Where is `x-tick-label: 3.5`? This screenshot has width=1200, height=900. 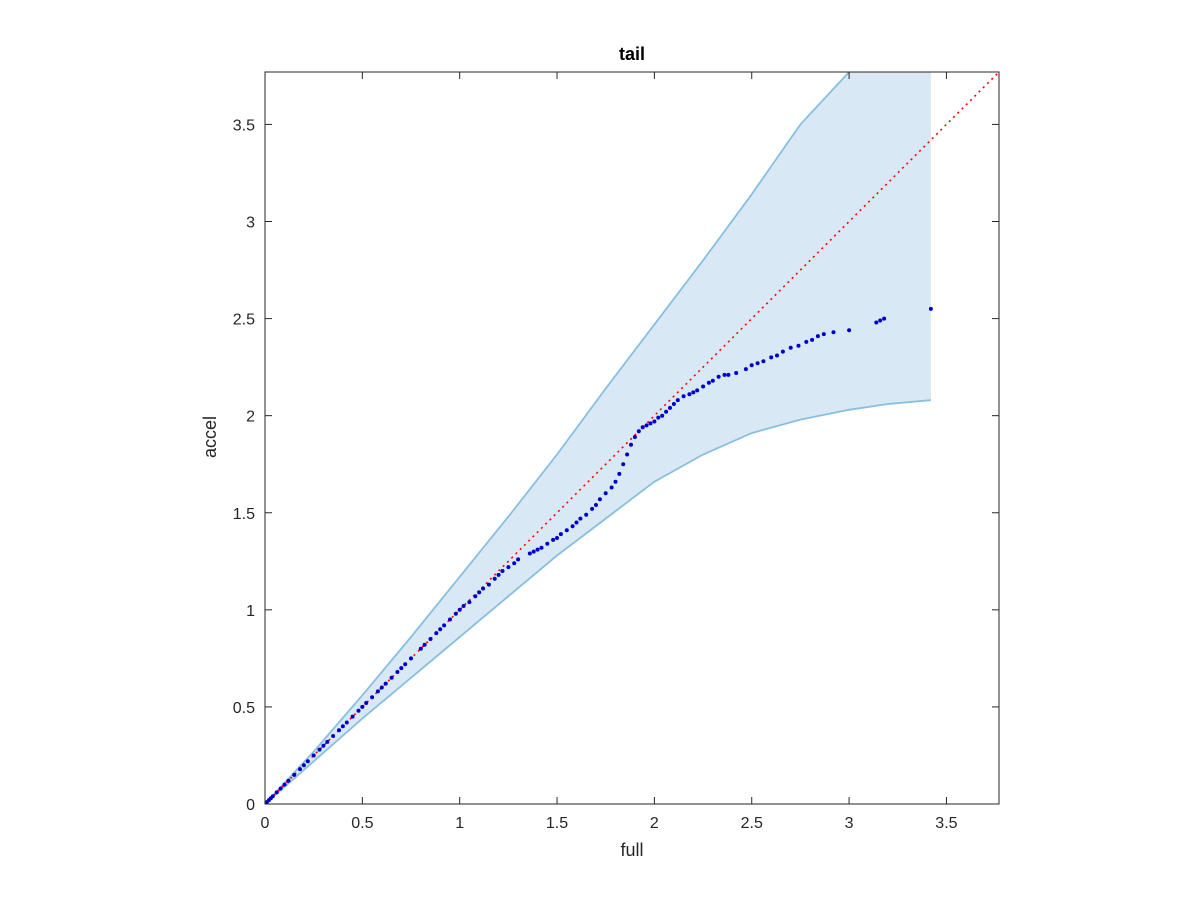
x-tick-label: 3.5 is located at coordinates (946, 823).